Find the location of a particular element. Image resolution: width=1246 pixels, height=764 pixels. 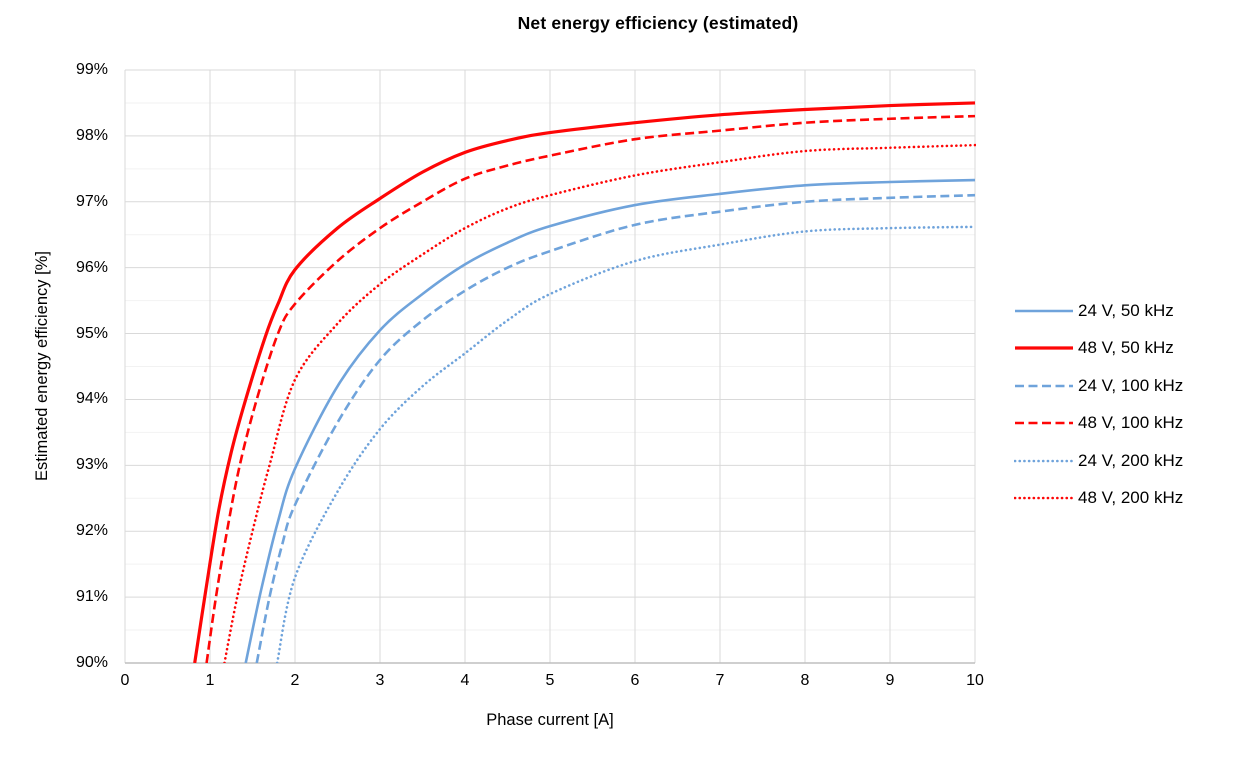

x-tick-label: 10 is located at coordinates (975, 680).